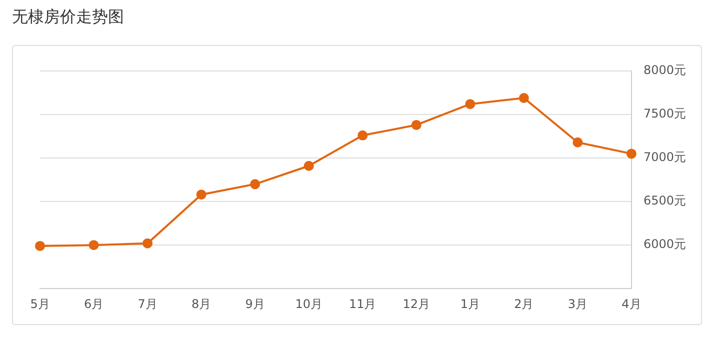  I want to click on x-tick-label: 9月, so click(255, 303).